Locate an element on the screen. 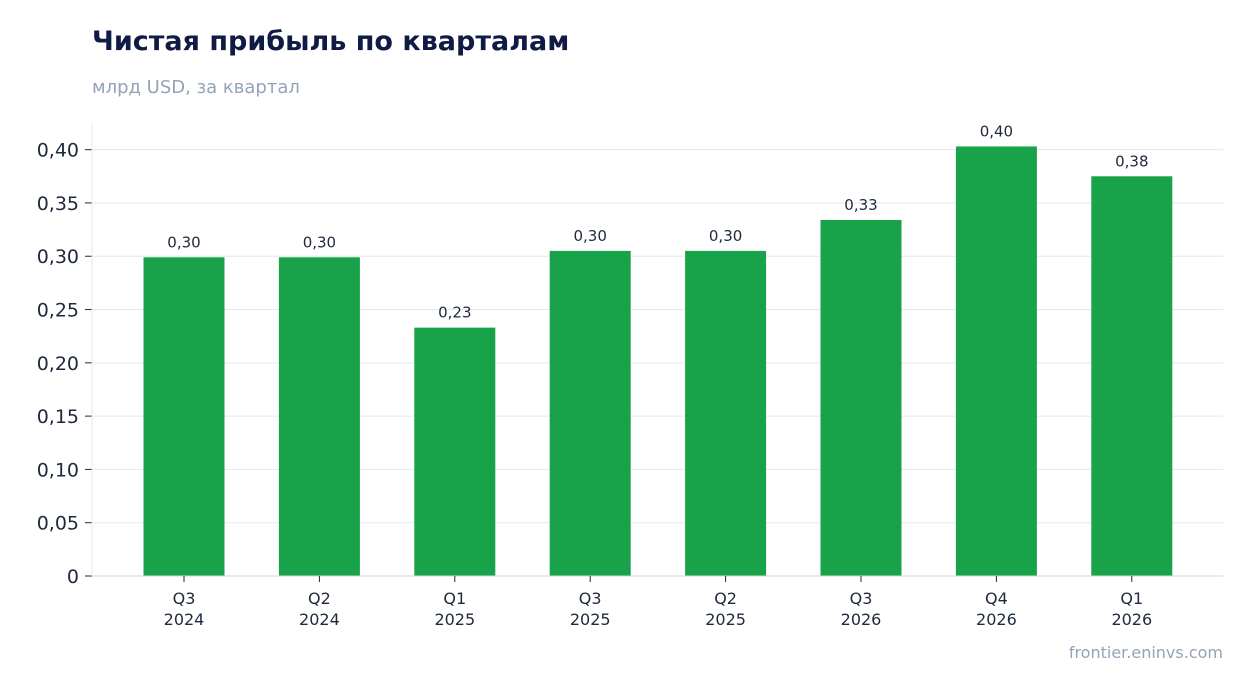 Image resolution: width=1254 pixels, height=693 pixels. y-tick-label: 0,05 is located at coordinates (58, 524).